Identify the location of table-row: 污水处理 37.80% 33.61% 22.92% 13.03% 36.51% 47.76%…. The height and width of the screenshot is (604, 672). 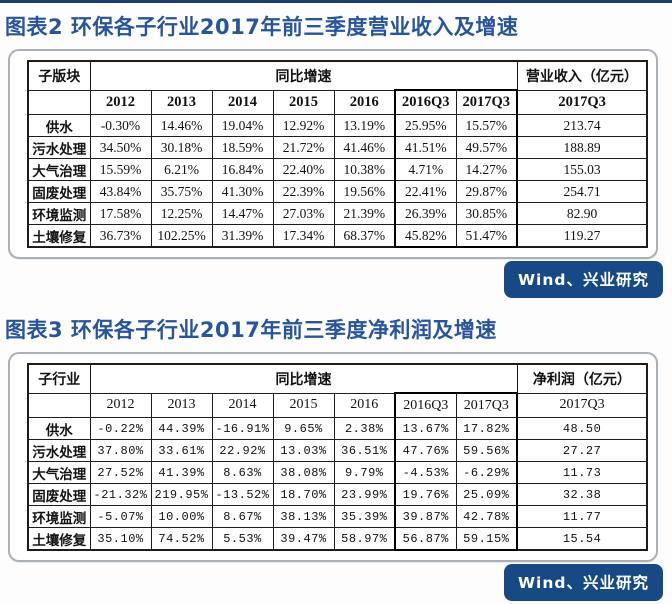
(337, 450).